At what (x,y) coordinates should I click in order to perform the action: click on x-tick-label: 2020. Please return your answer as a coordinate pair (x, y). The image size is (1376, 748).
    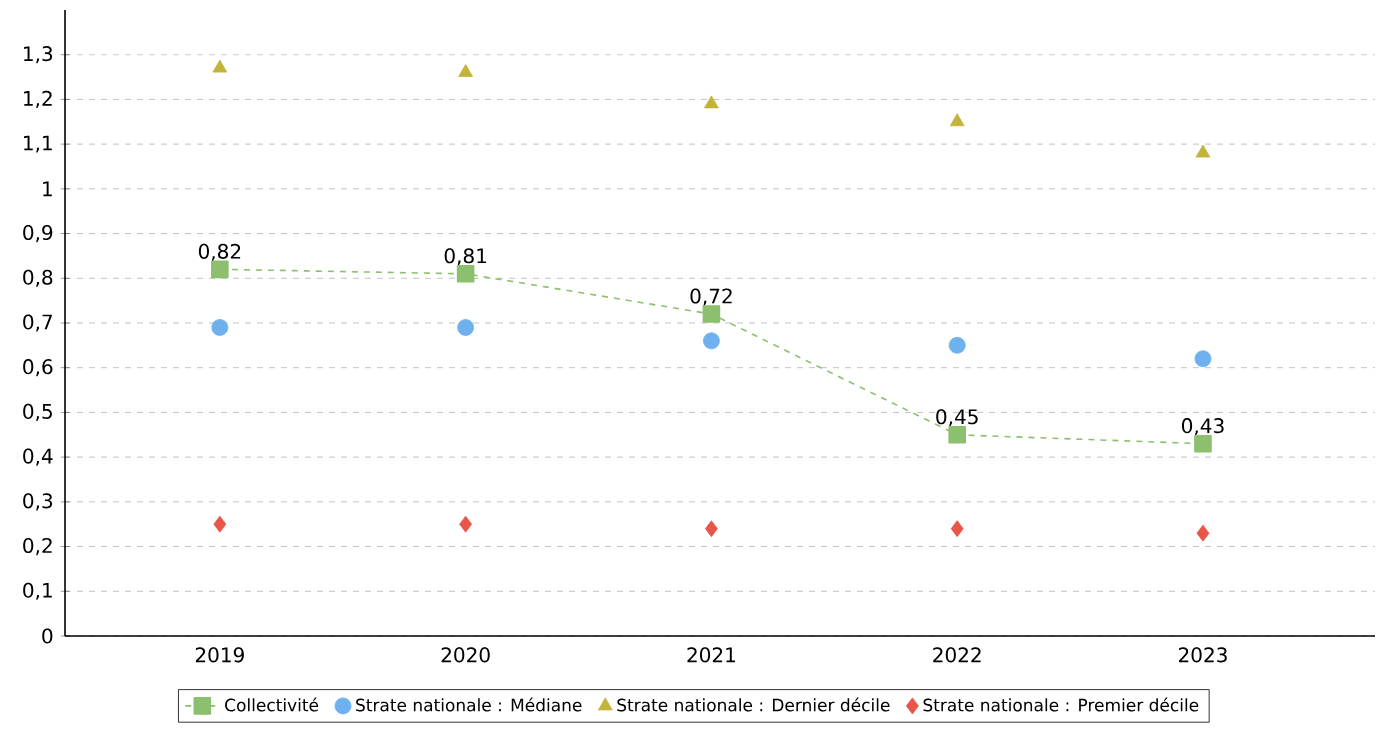
    Looking at the image, I should click on (465, 655).